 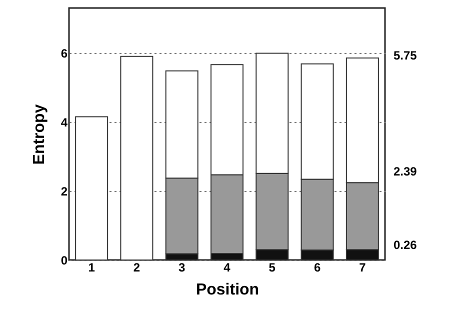 I want to click on x-tick-label: 4, so click(x=227, y=267).